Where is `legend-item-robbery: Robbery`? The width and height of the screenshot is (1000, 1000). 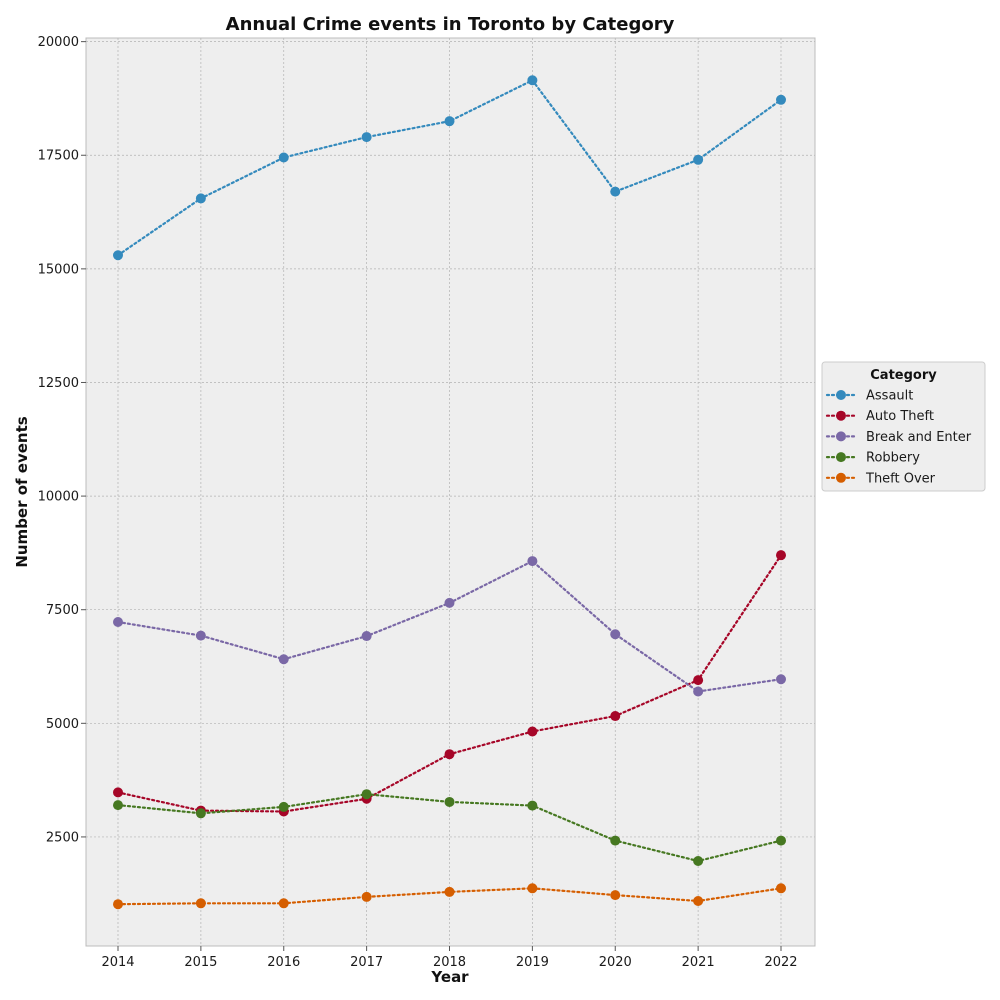
legend-item-robbery: Robbery is located at coordinates (872, 458).